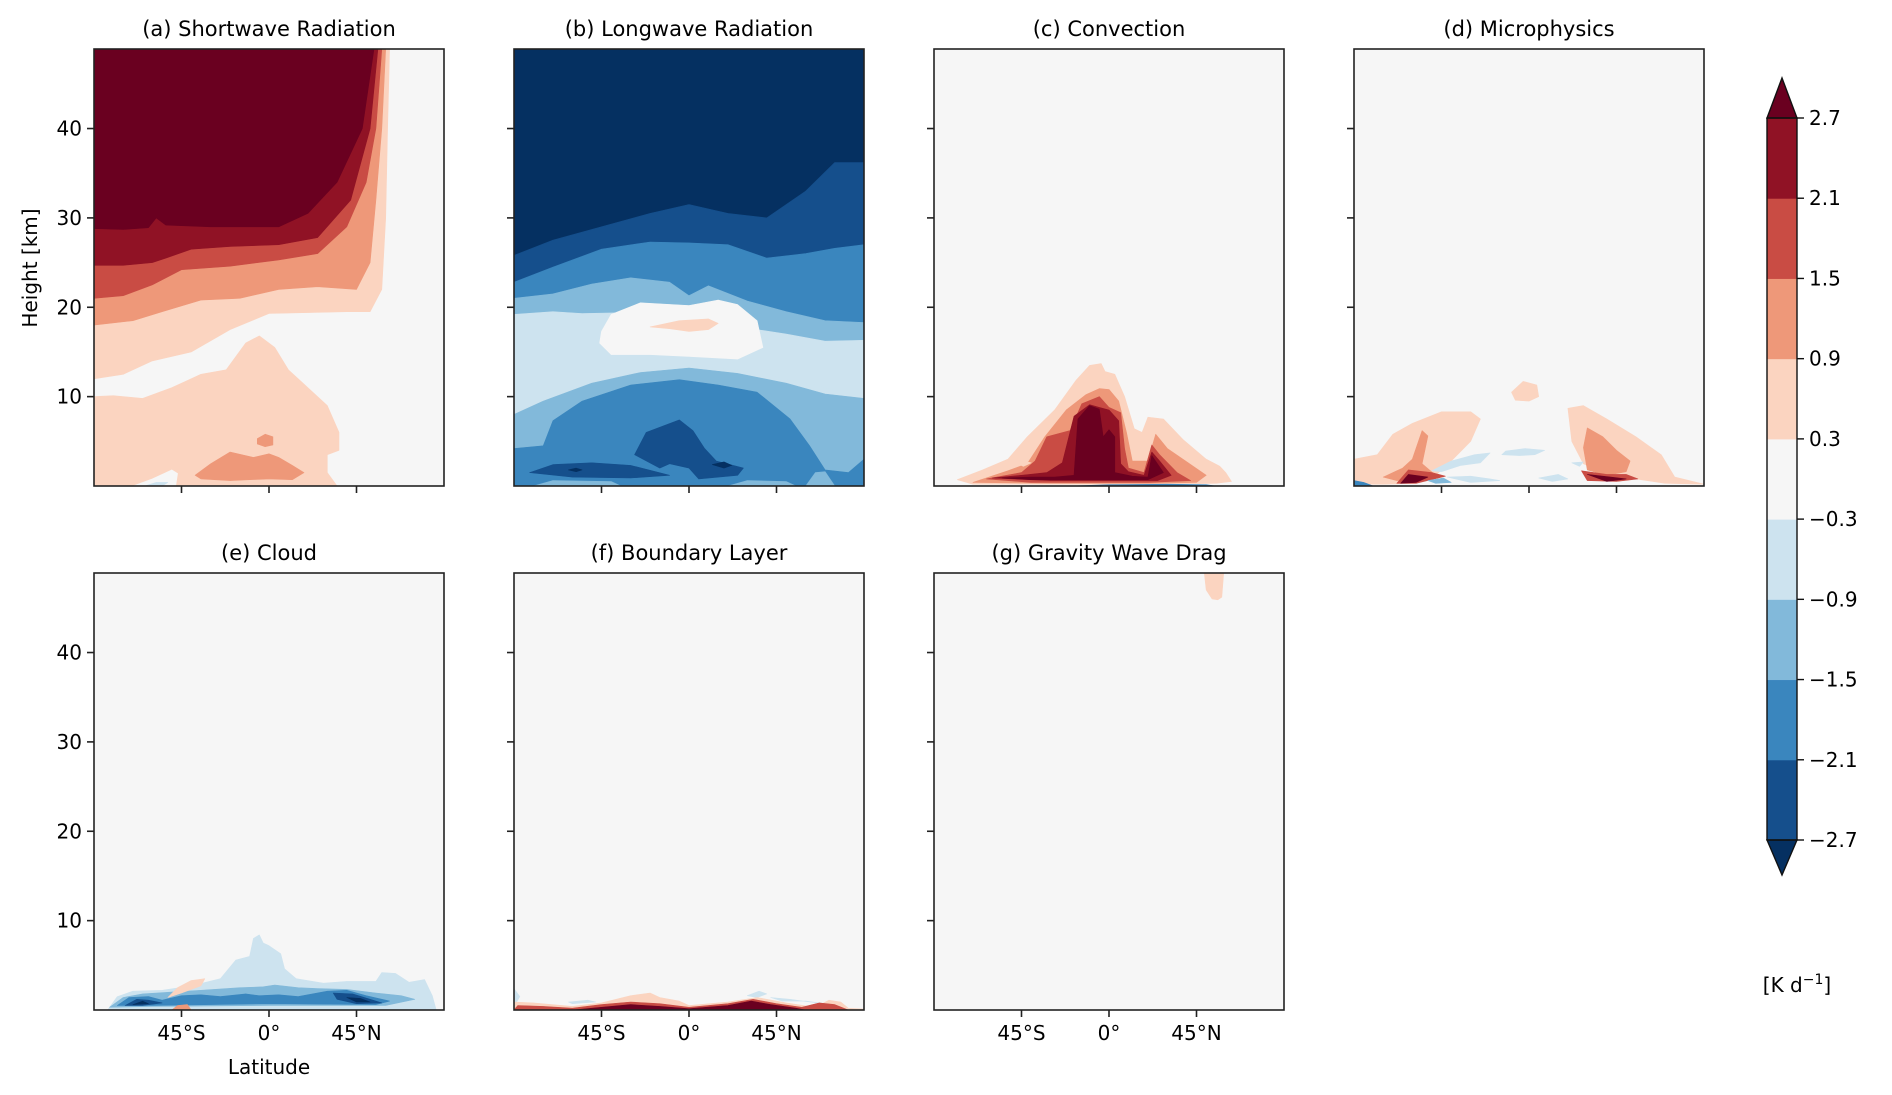 The height and width of the screenshot is (1095, 1892). I want to click on colorbar-extend-max, so click(1782, 97).